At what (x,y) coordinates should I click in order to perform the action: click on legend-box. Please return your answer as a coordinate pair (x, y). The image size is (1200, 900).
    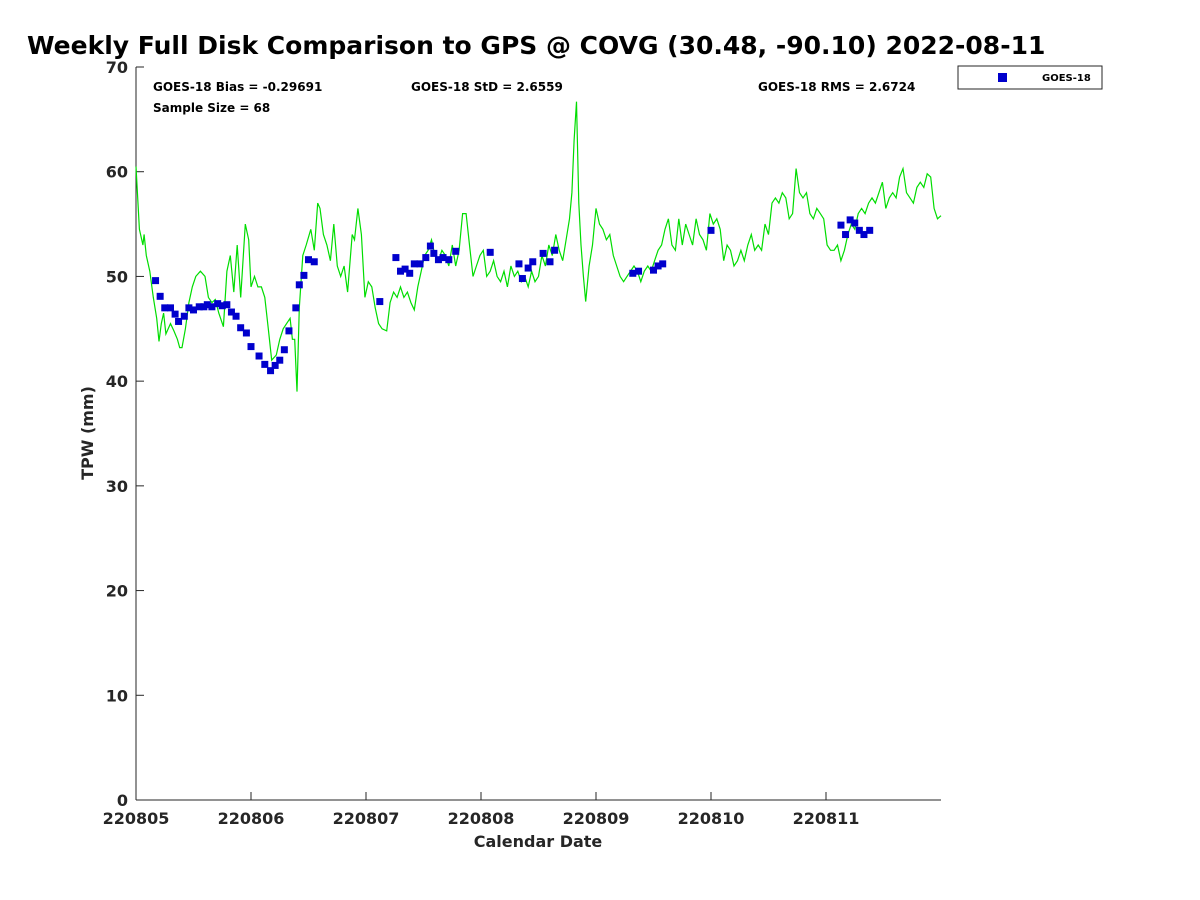
    Looking at the image, I should click on (1030, 77).